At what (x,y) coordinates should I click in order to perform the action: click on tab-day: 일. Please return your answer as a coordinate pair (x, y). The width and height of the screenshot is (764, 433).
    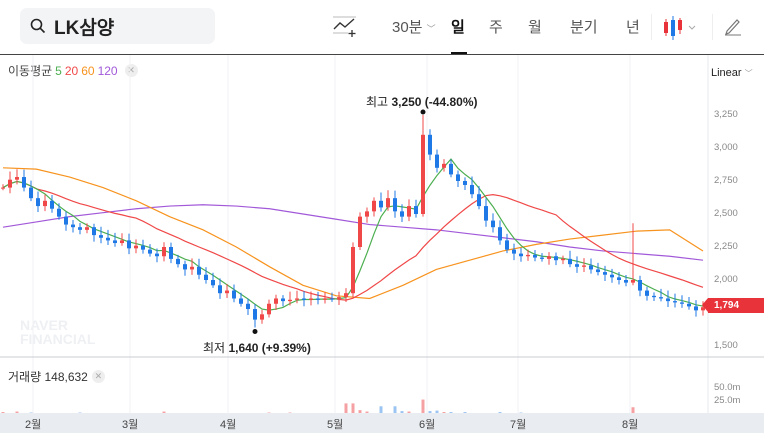
    Looking at the image, I should click on (458, 27).